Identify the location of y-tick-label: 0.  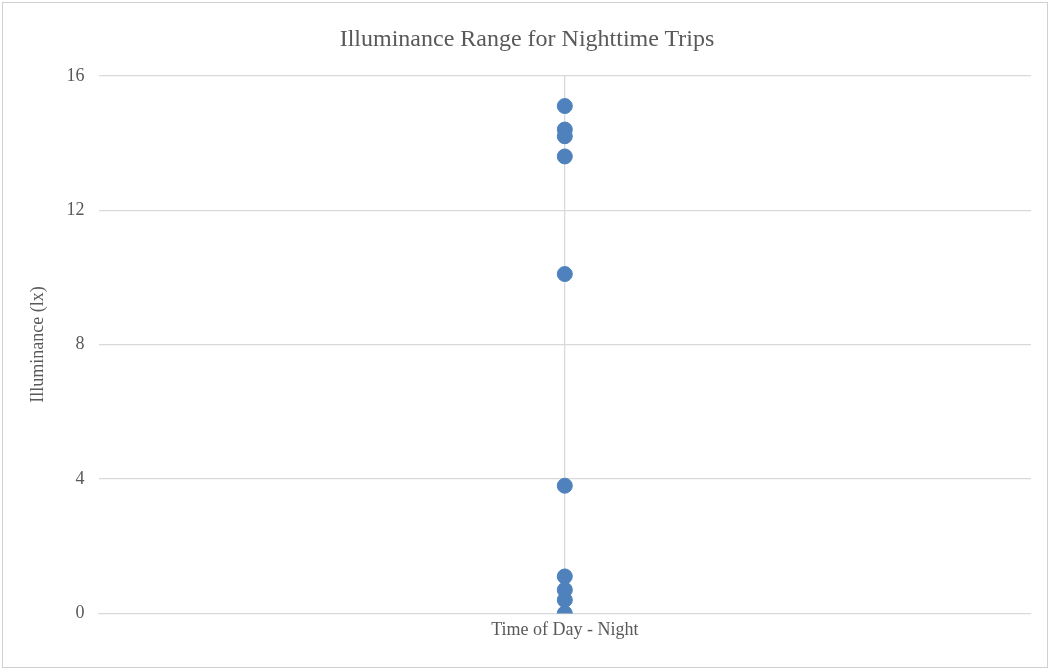
(80, 612).